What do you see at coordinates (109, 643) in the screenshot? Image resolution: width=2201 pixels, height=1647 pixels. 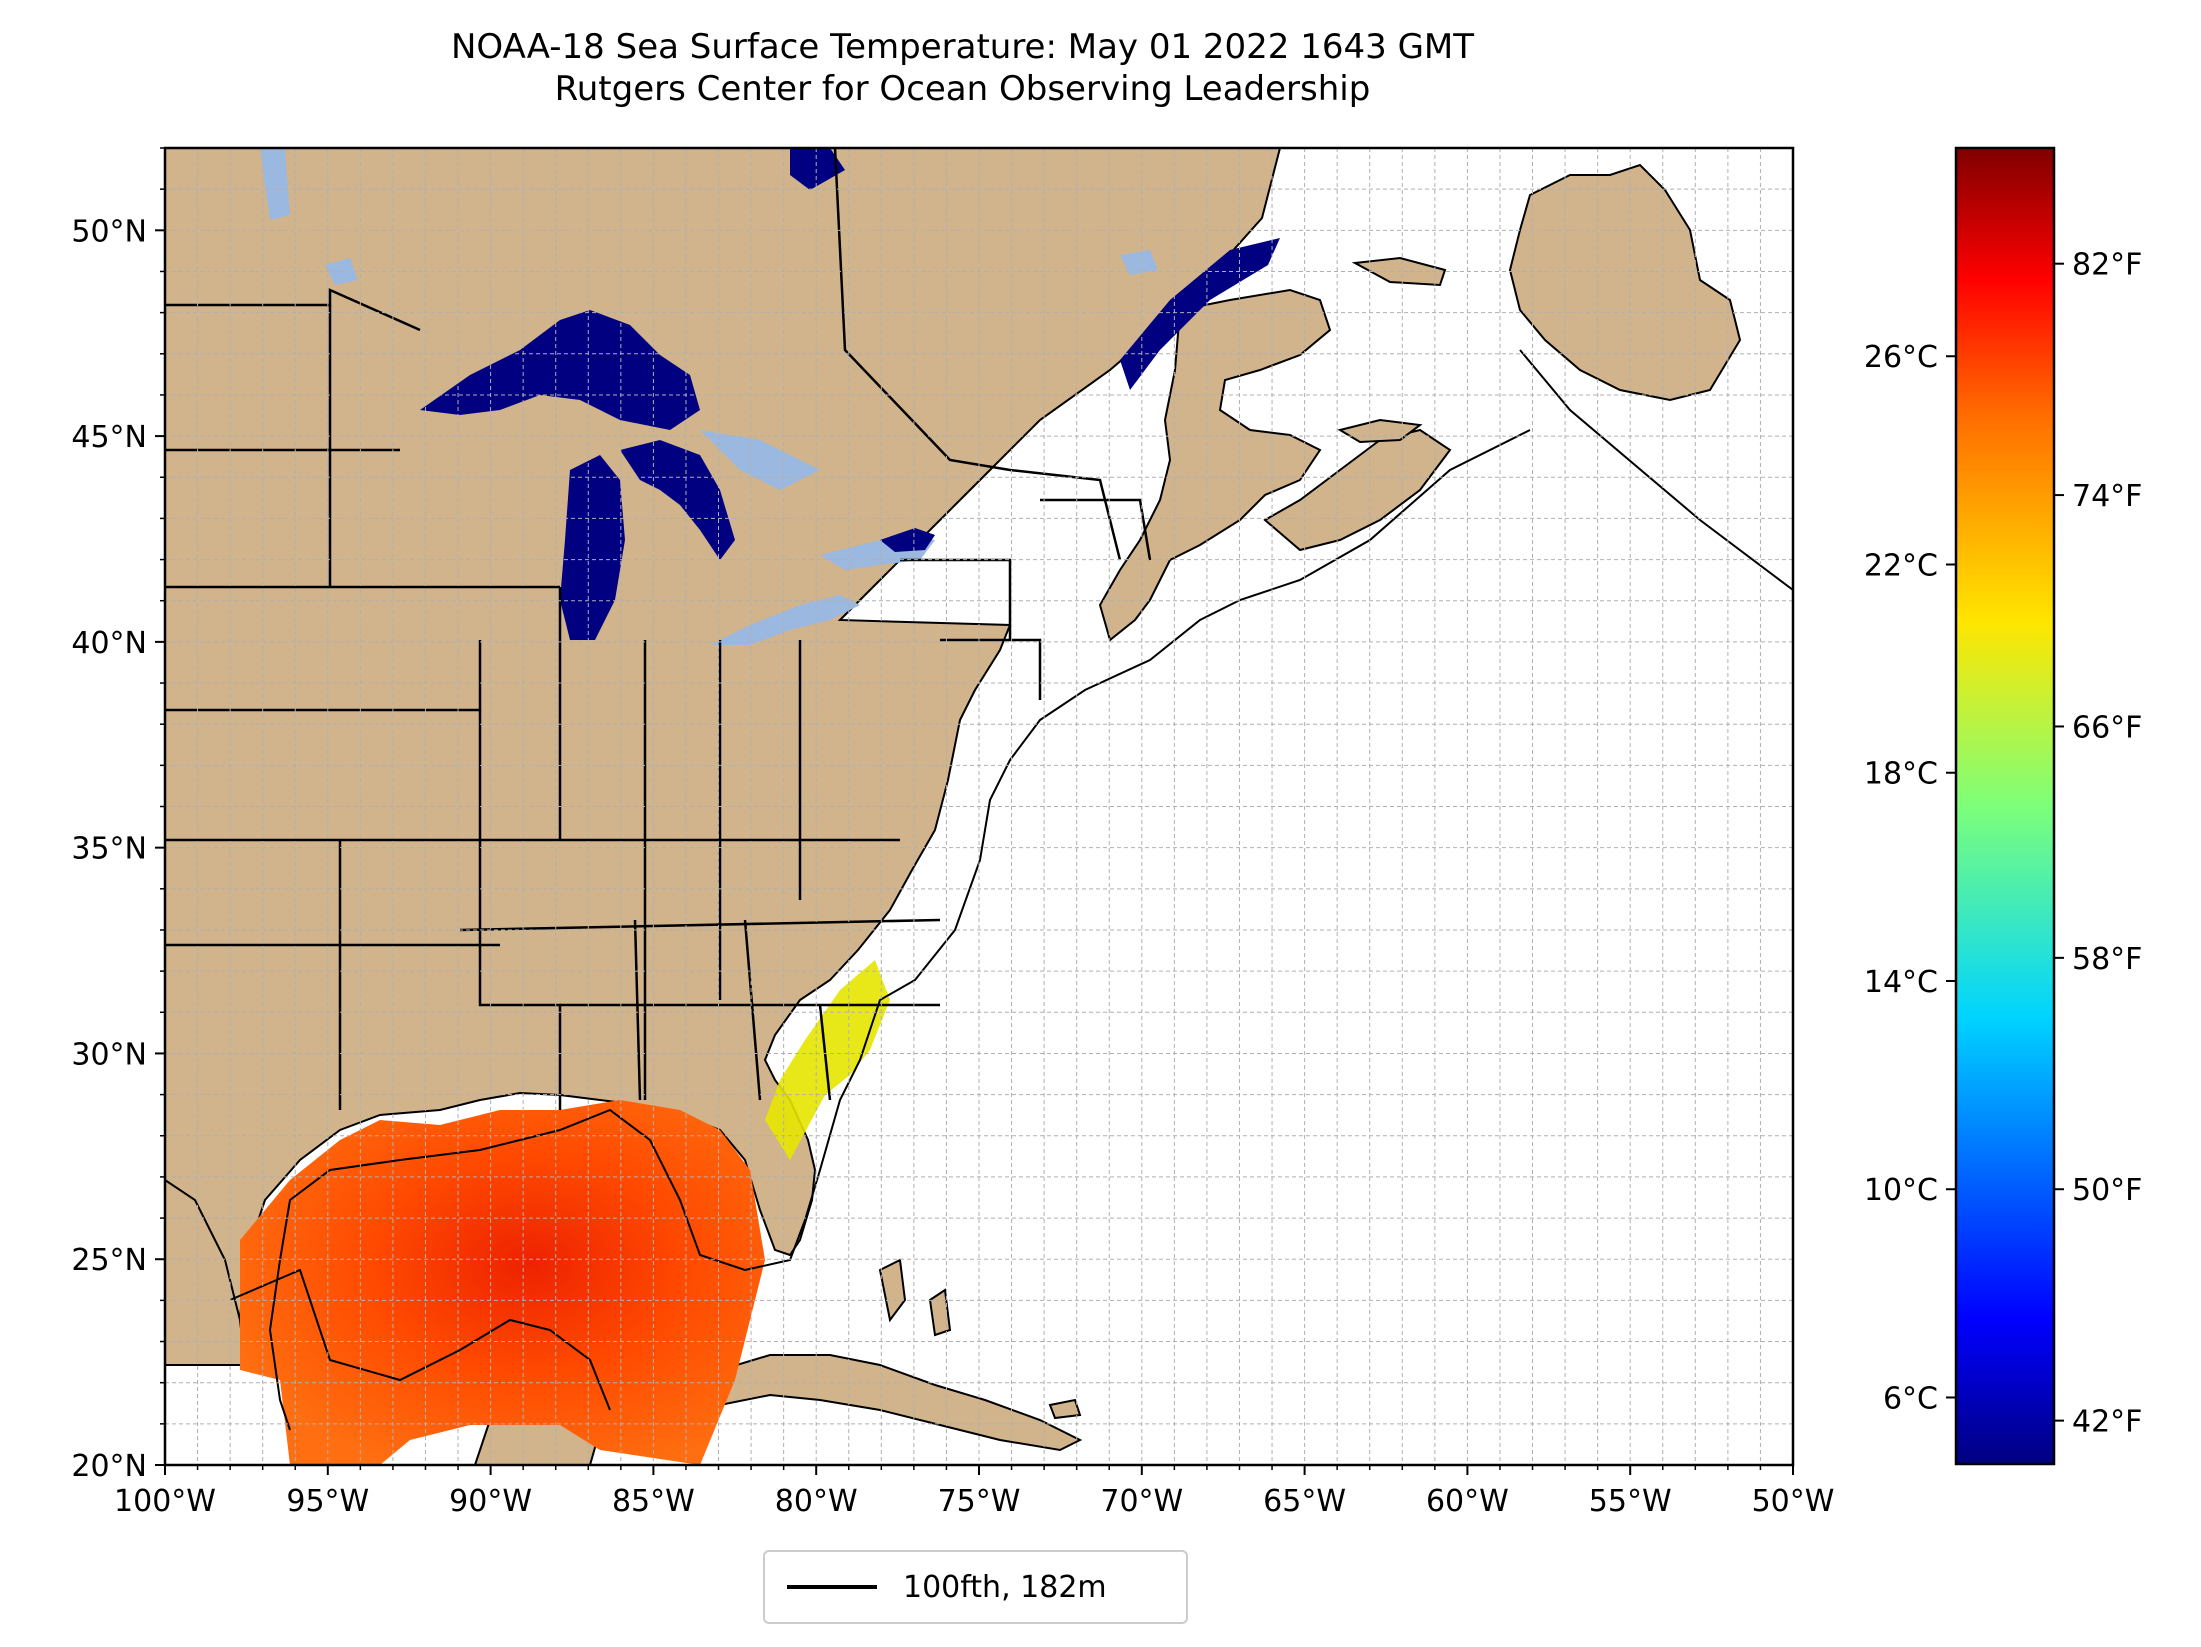 I see `lat-tick-label: 40°N` at bounding box center [109, 643].